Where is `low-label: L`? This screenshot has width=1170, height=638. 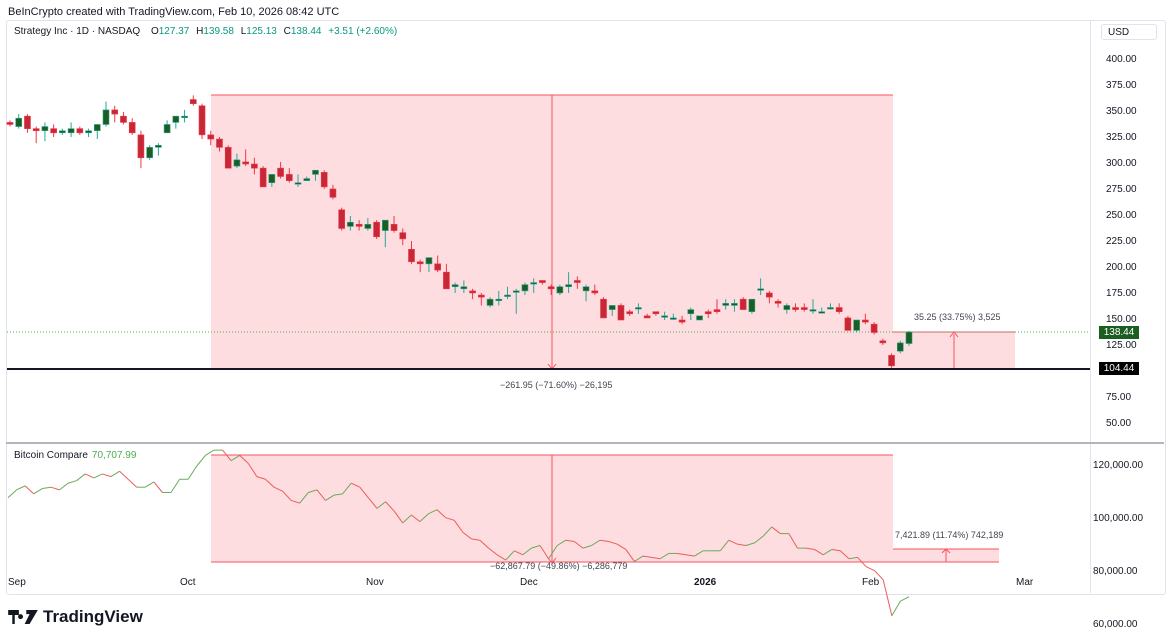
low-label: L is located at coordinates (243, 31).